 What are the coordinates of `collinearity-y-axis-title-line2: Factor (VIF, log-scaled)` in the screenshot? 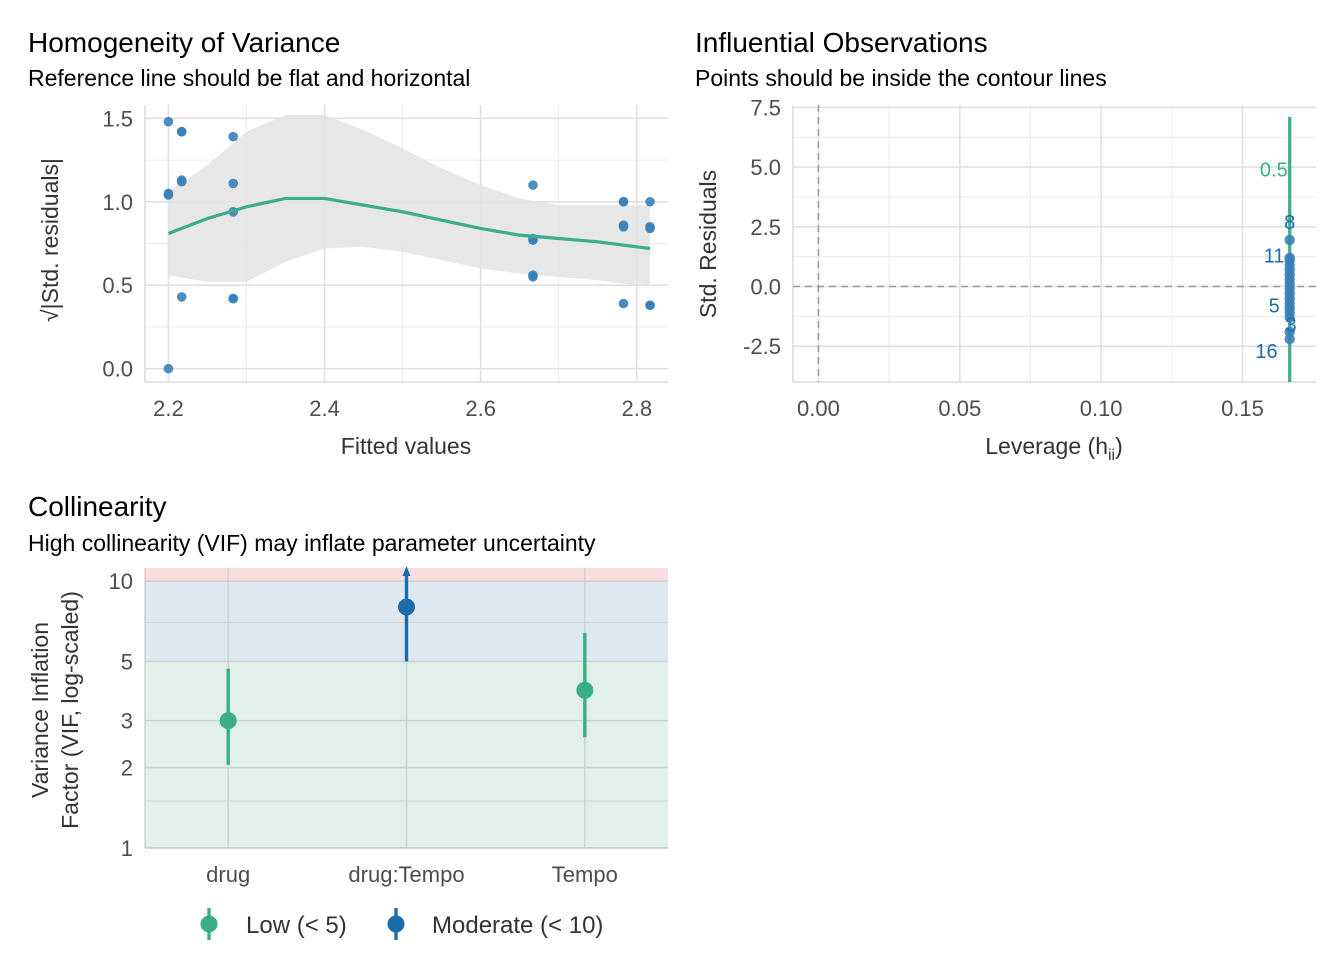 It's located at (70, 710).